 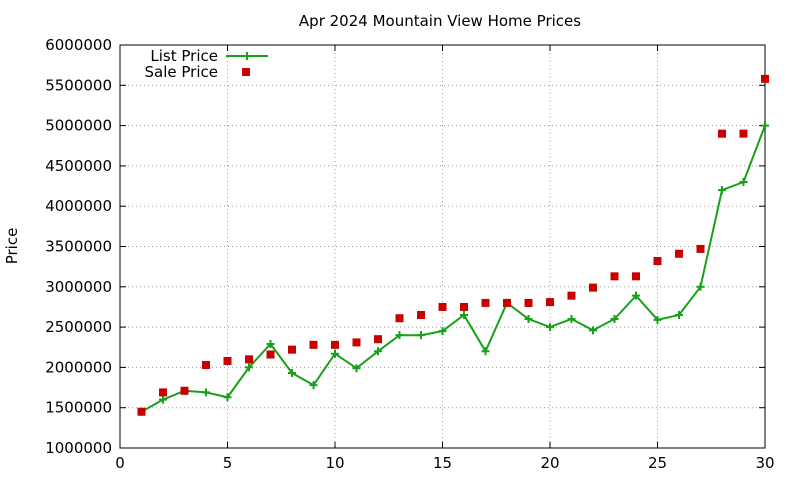 I want to click on legend: List Price Sale Price, so click(x=206, y=64).